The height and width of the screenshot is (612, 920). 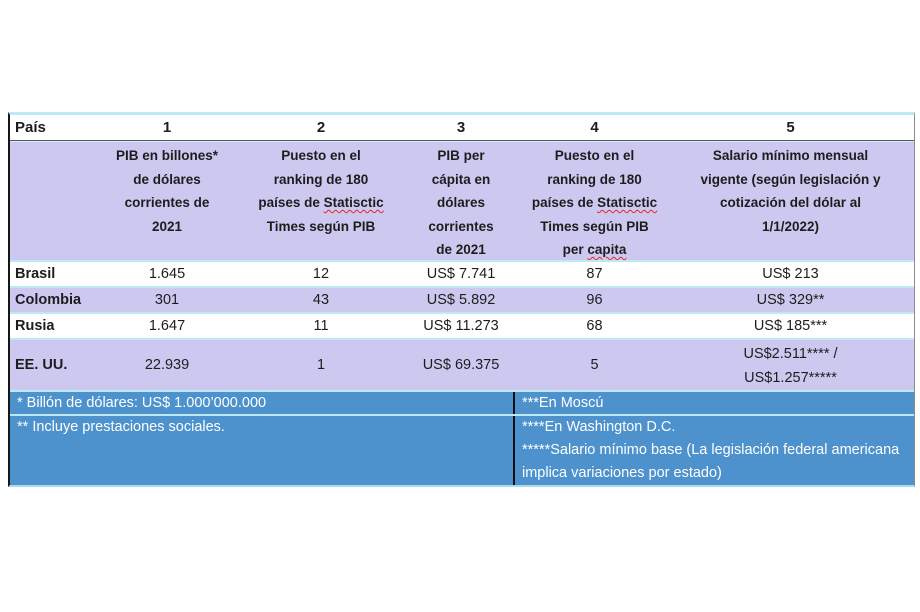 I want to click on header-pais: País, so click(x=30, y=127).